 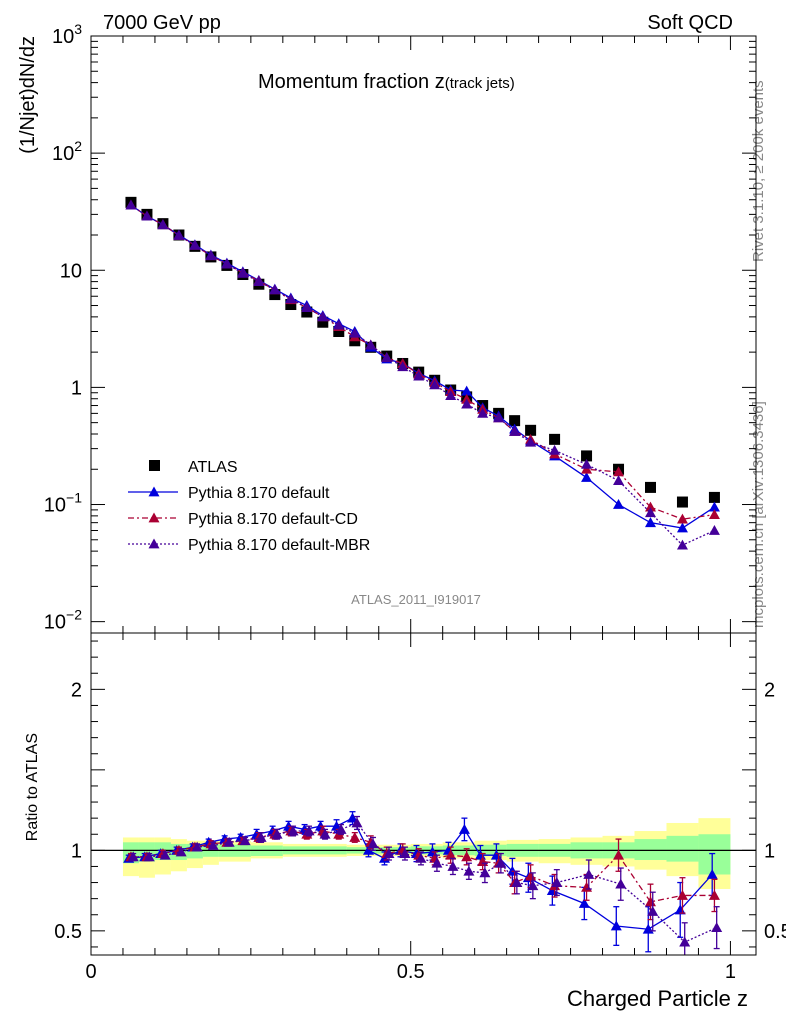 What do you see at coordinates (71, 271) in the screenshot?
I see `y-tick-label: 10` at bounding box center [71, 271].